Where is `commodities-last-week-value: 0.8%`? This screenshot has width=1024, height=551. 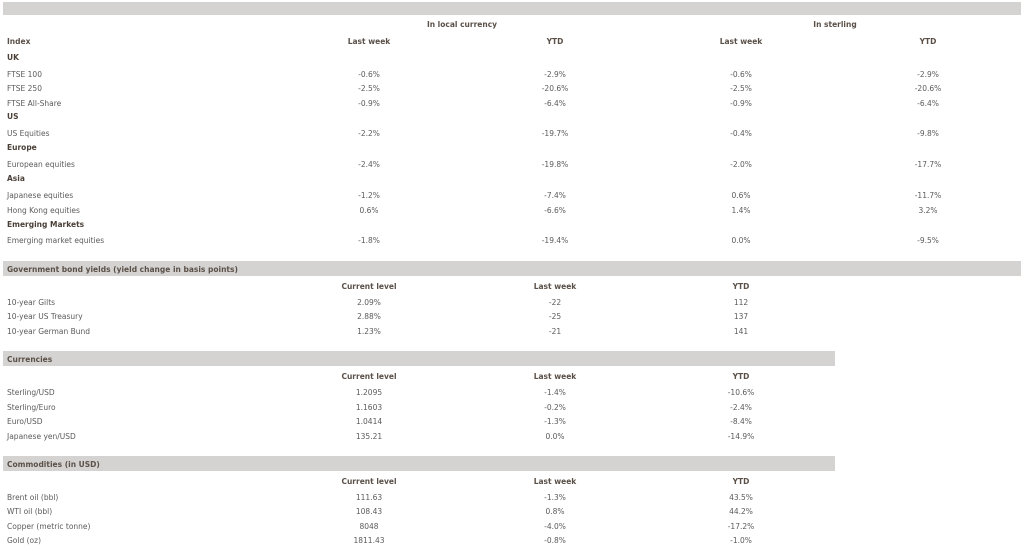
commodities-last-week-value: 0.8% is located at coordinates (555, 511).